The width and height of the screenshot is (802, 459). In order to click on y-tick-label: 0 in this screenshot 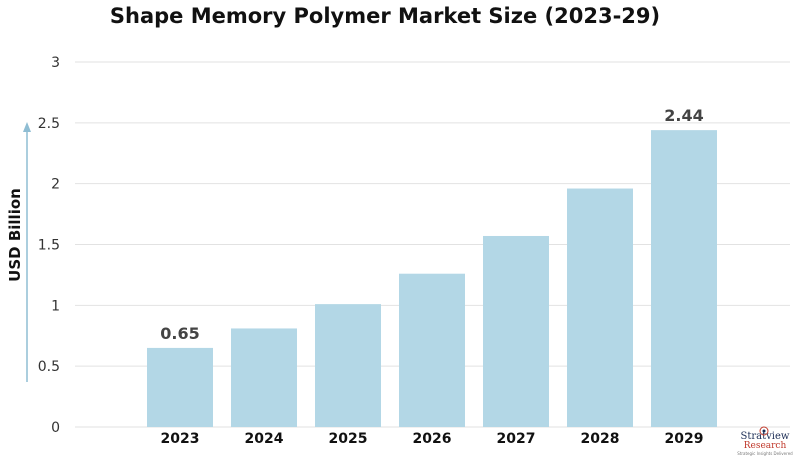, I will do `click(55, 428)`.